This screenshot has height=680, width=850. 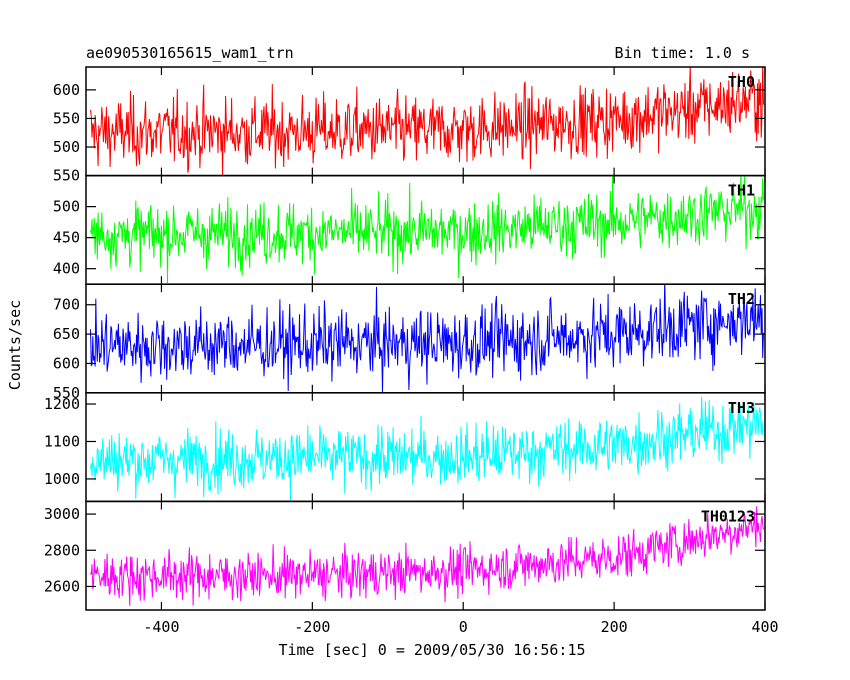 I want to click on series-line-th0, so click(x=427, y=121).